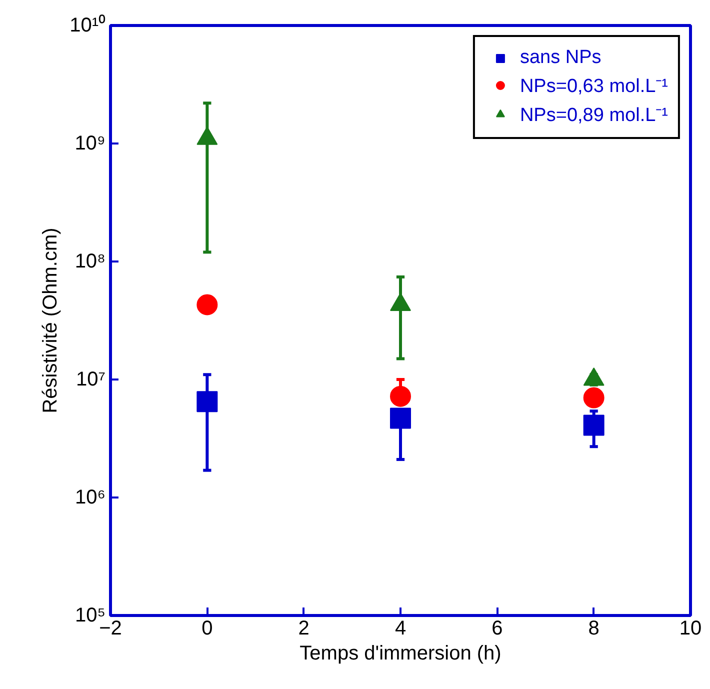 Image resolution: width=710 pixels, height=689 pixels. What do you see at coordinates (207, 629) in the screenshot?
I see `x-tick-label: 0` at bounding box center [207, 629].